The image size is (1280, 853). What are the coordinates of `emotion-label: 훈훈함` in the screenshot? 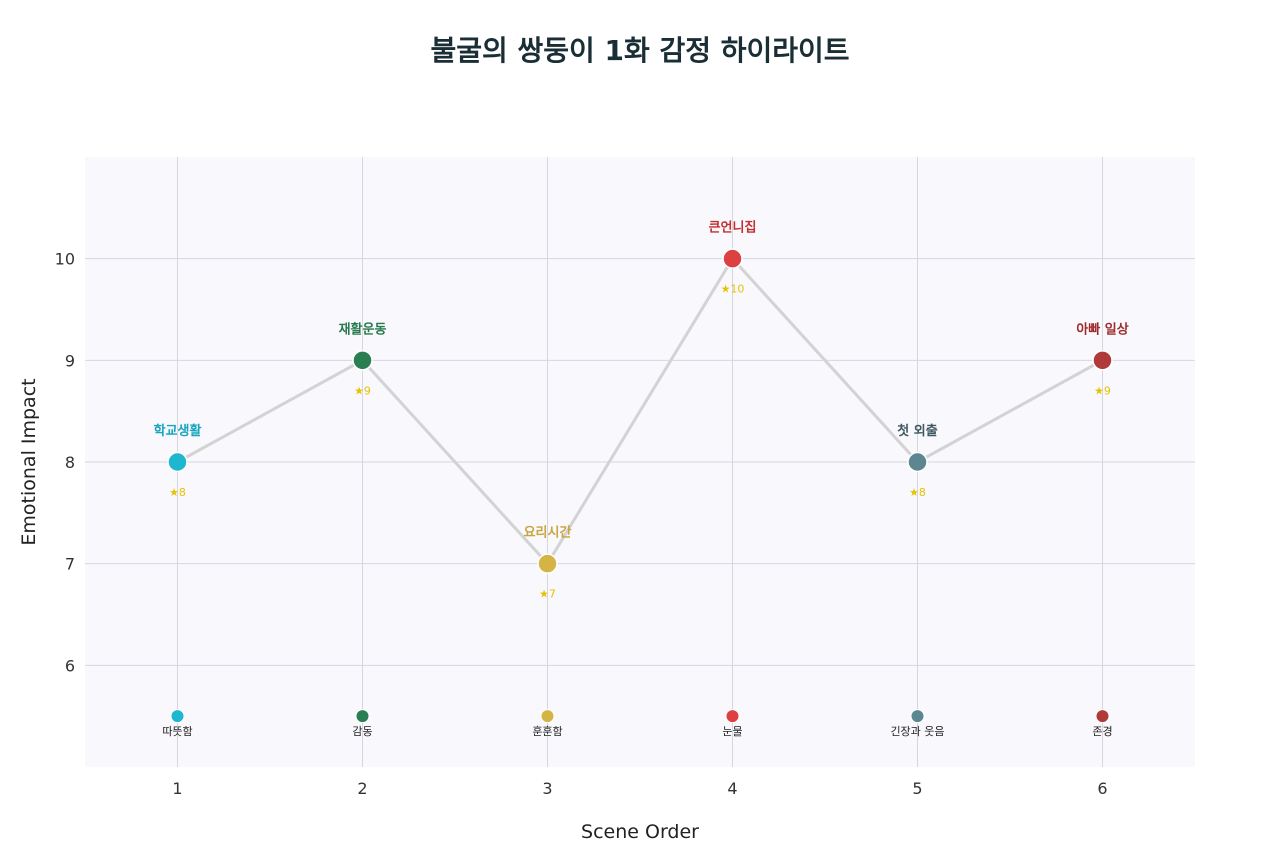 It's located at (547, 731).